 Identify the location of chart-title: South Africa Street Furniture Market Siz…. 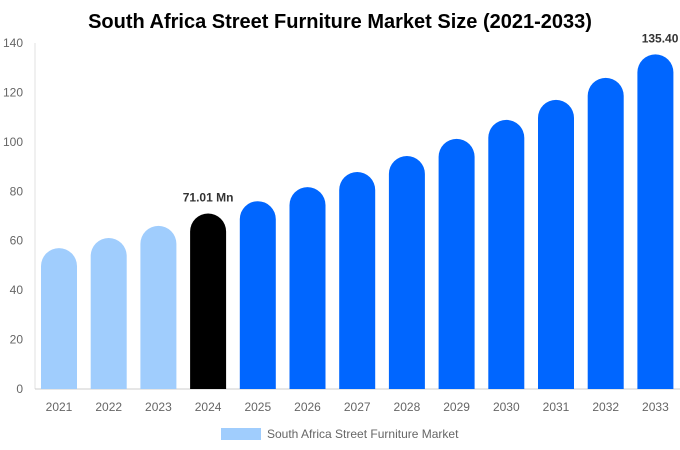
(340, 22).